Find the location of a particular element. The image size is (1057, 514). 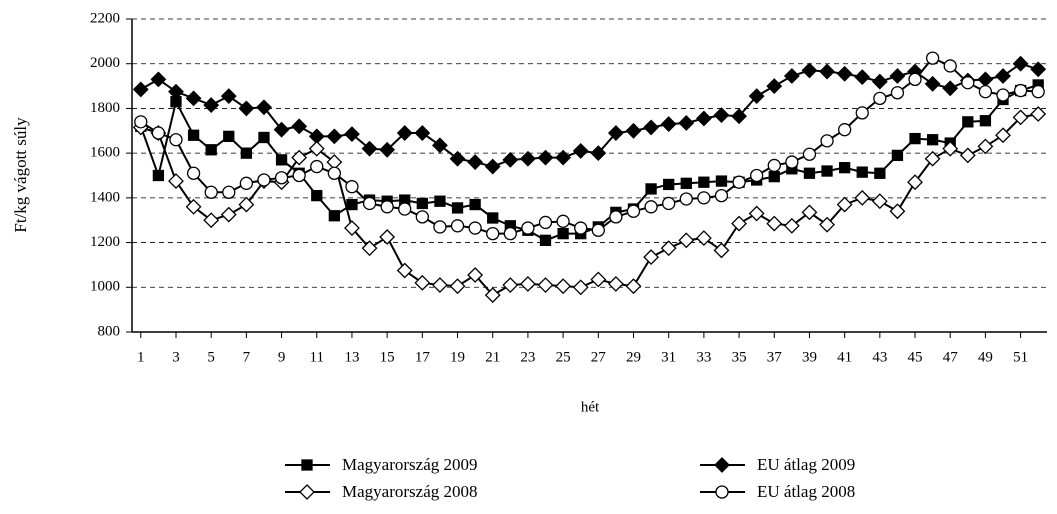

x-tick-label: 9 is located at coordinates (282, 357).